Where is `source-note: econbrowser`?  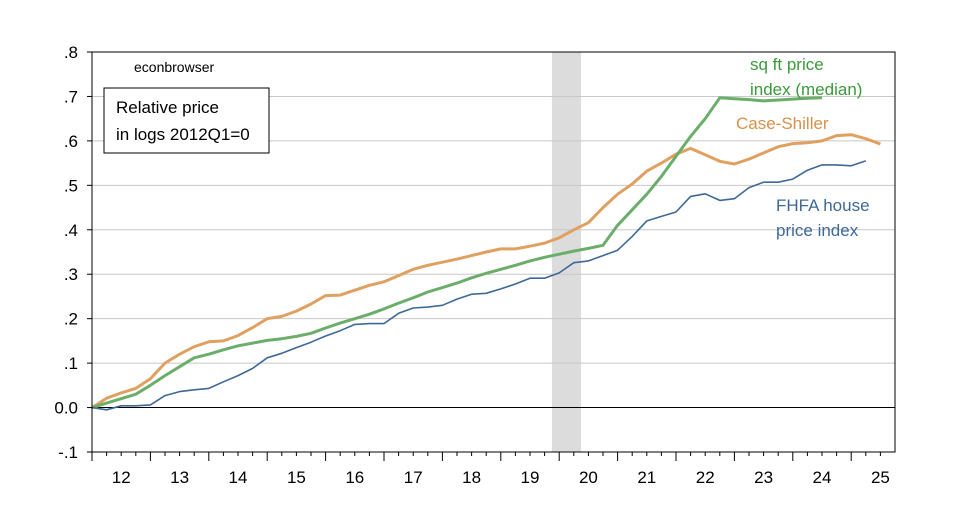 source-note: econbrowser is located at coordinates (174, 67).